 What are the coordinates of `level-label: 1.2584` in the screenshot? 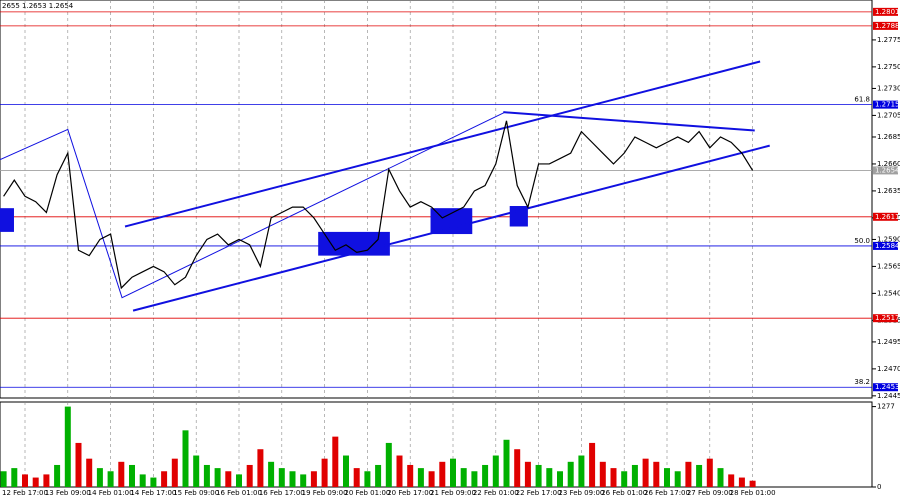 It's located at (887, 246).